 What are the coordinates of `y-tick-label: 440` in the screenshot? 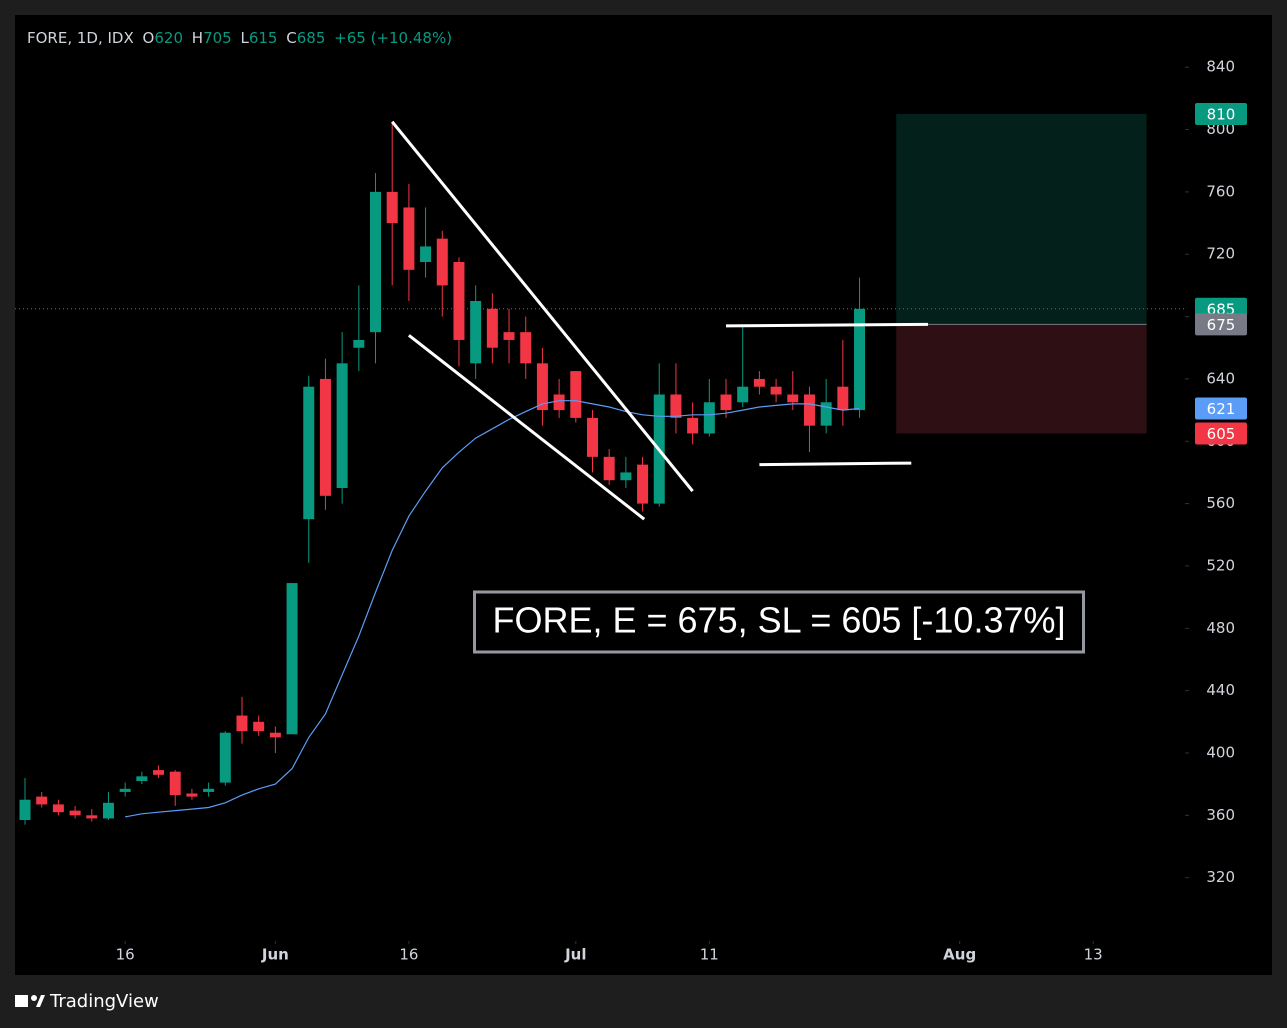 It's located at (1220, 690).